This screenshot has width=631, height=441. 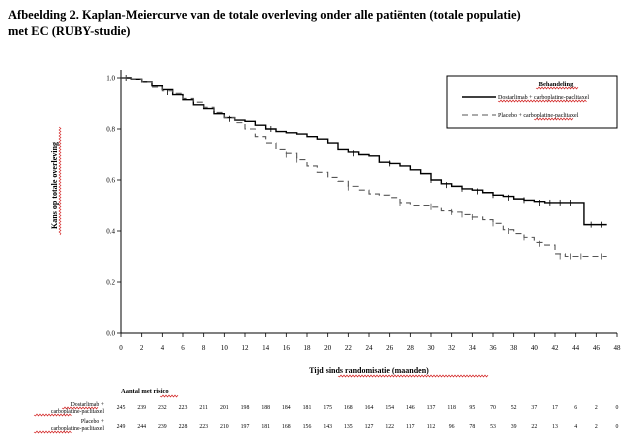 I want to click on y-tick-label: 0.2, so click(x=110, y=283).